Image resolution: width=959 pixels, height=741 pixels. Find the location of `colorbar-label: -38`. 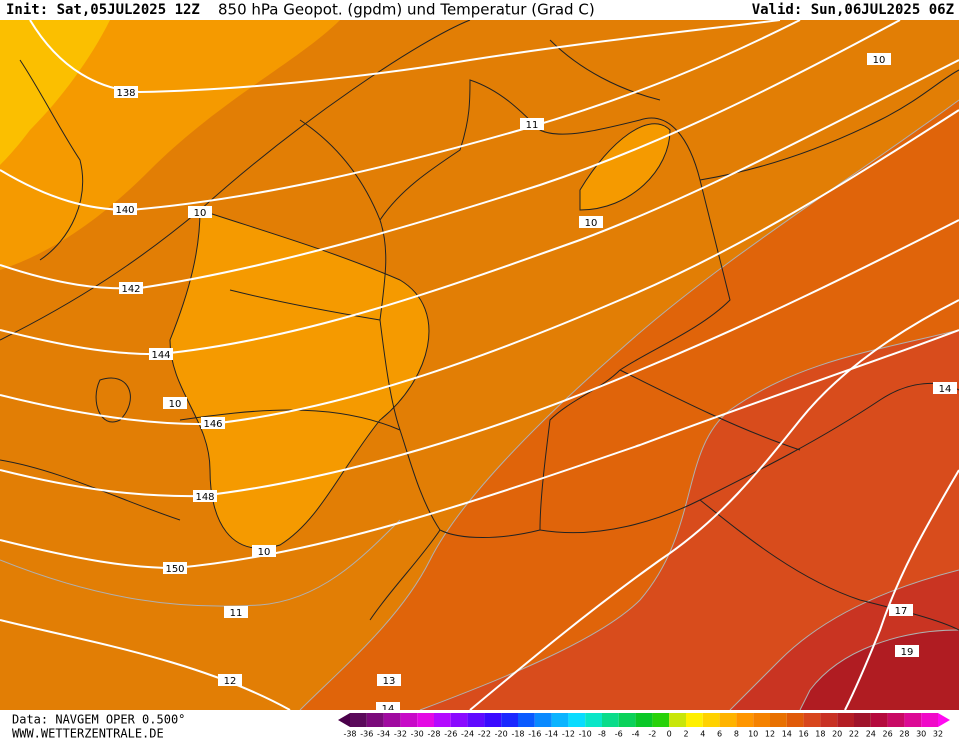

colorbar-label: -38 is located at coordinates (349, 734).